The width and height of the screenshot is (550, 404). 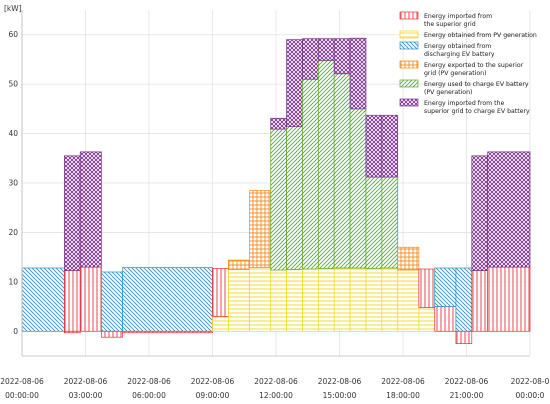 What do you see at coordinates (477, 111) in the screenshot?
I see `legend-label: superior grid to charge EV battery` at bounding box center [477, 111].